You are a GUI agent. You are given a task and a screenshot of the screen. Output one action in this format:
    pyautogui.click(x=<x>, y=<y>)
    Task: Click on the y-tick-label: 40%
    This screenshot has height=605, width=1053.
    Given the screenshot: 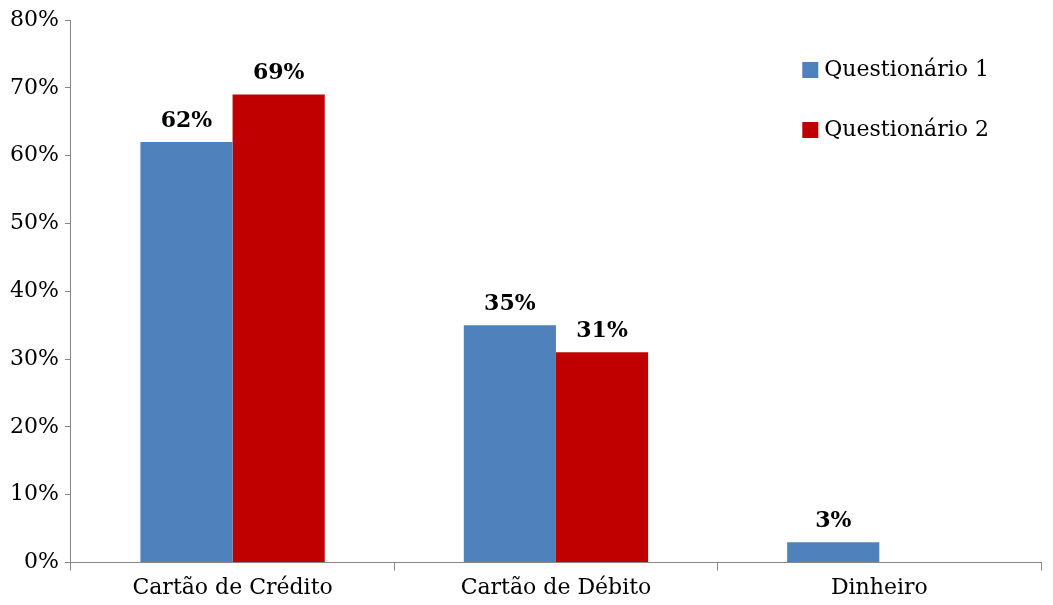 What is the action you would take?
    pyautogui.click(x=34, y=290)
    